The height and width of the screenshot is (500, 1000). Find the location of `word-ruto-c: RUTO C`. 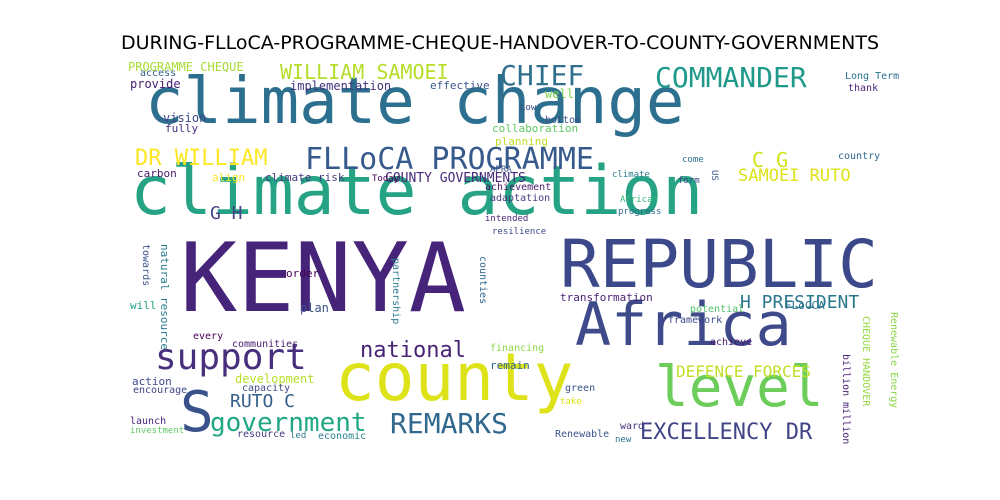

word-ruto-c: RUTO C is located at coordinates (263, 401).